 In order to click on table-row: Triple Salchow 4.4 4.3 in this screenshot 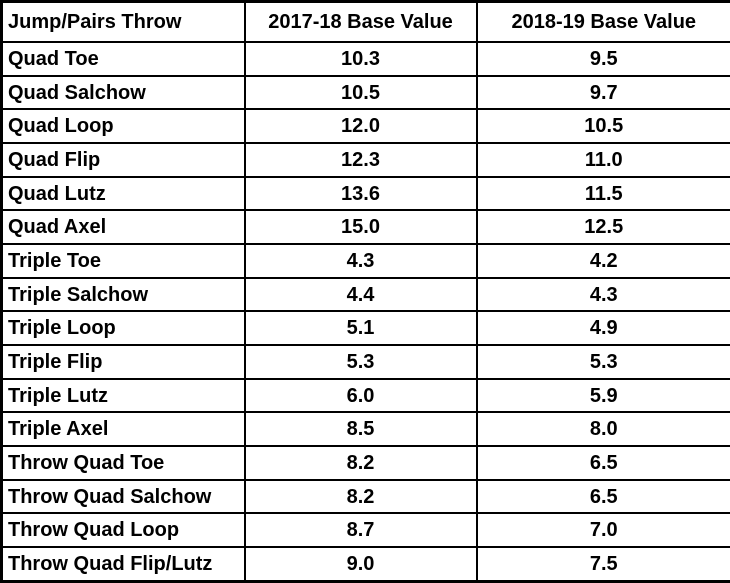, I will do `click(365, 294)`.